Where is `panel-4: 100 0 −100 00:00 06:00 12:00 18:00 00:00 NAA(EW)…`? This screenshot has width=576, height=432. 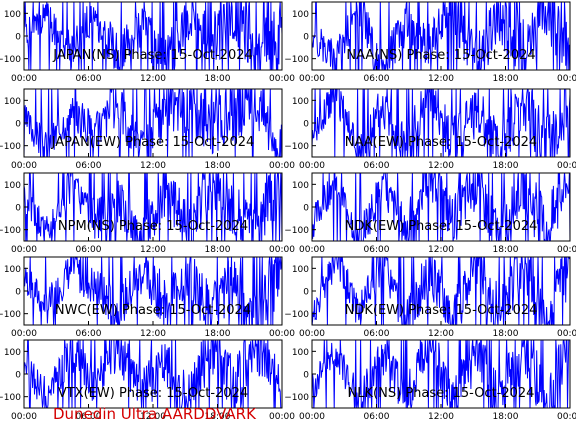
panel-4: 100 0 −100 00:00 06:00 12:00 18:00 00:00 NAA(EW)… is located at coordinates (430, 129).